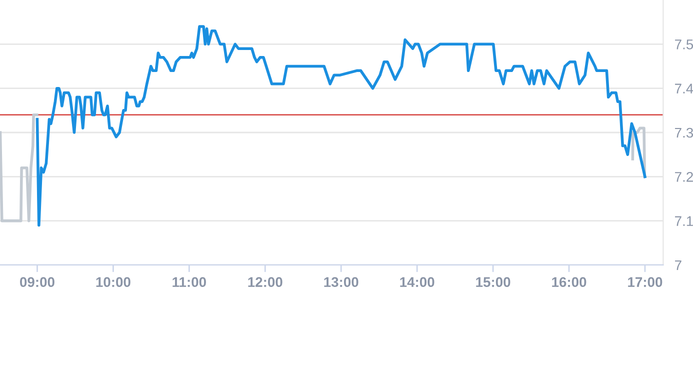 This screenshot has height=365, width=693. I want to click on x-tick-label: 09:00, so click(37, 282).